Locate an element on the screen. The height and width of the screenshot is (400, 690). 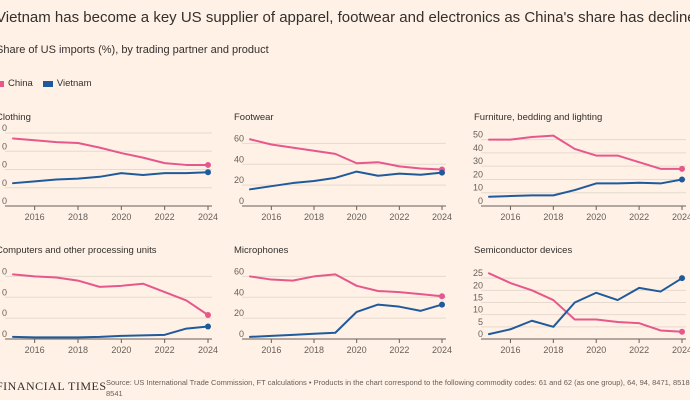
legend: China Vietnam is located at coordinates (46, 83).